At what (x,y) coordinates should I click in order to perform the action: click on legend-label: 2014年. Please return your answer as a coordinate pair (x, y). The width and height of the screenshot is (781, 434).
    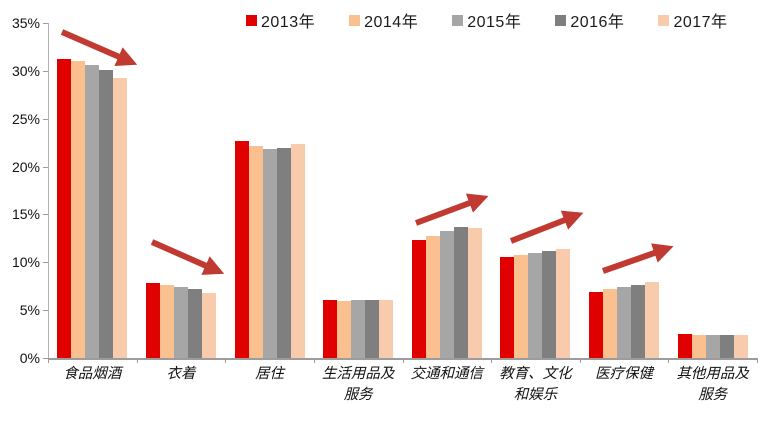
    Looking at the image, I should click on (391, 22).